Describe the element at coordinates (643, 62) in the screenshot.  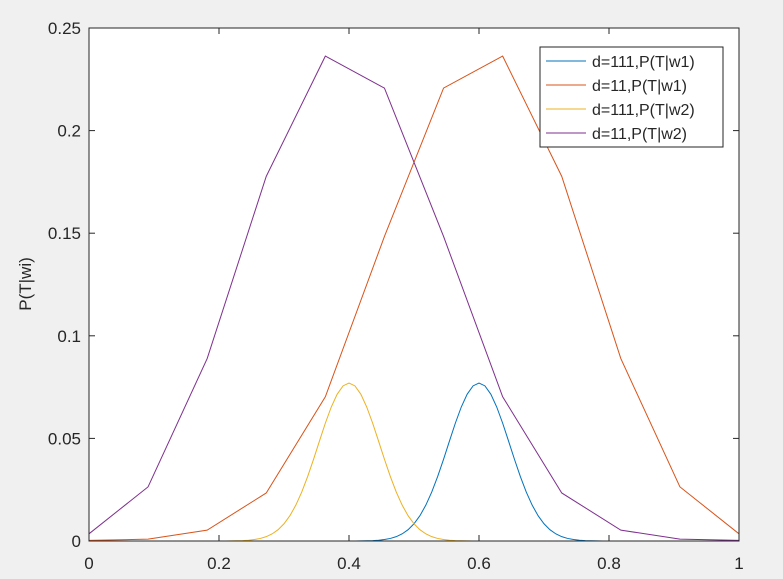
I see `legend-label: d=111,P(T|w1)` at that location.